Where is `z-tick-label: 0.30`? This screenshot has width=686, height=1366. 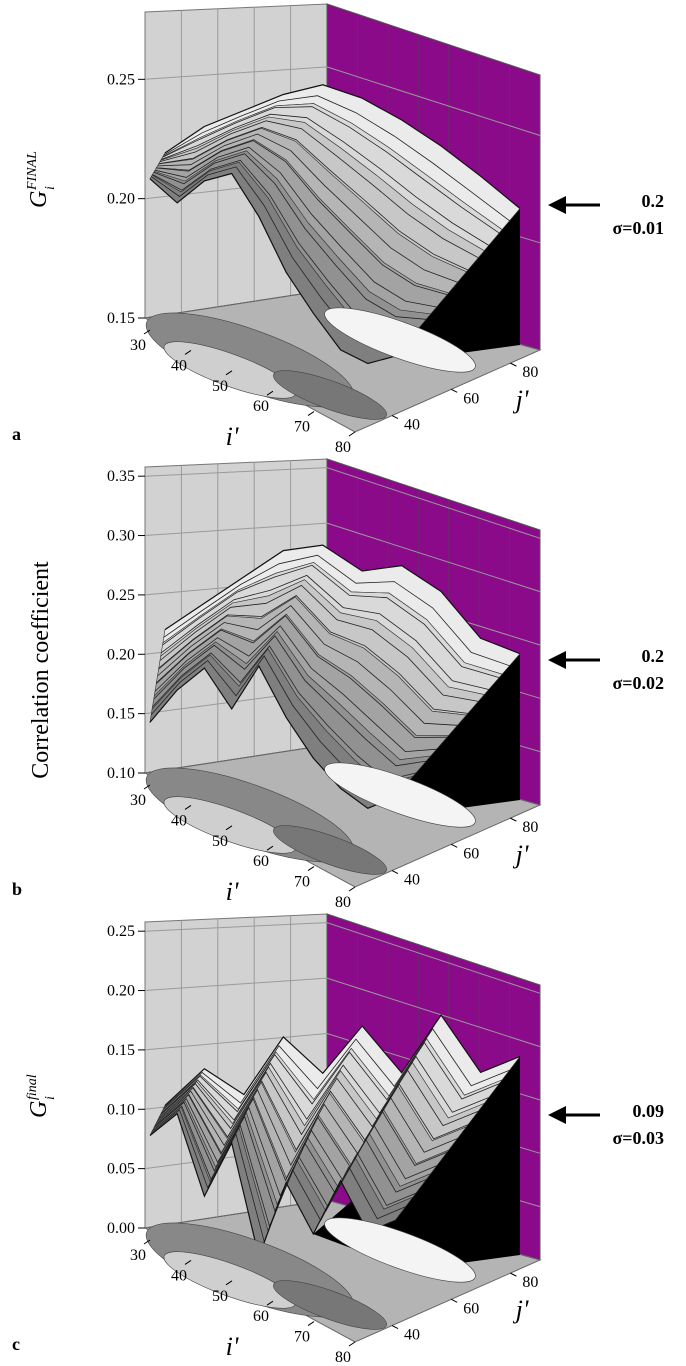
z-tick-label: 0.30 is located at coordinates (121, 536).